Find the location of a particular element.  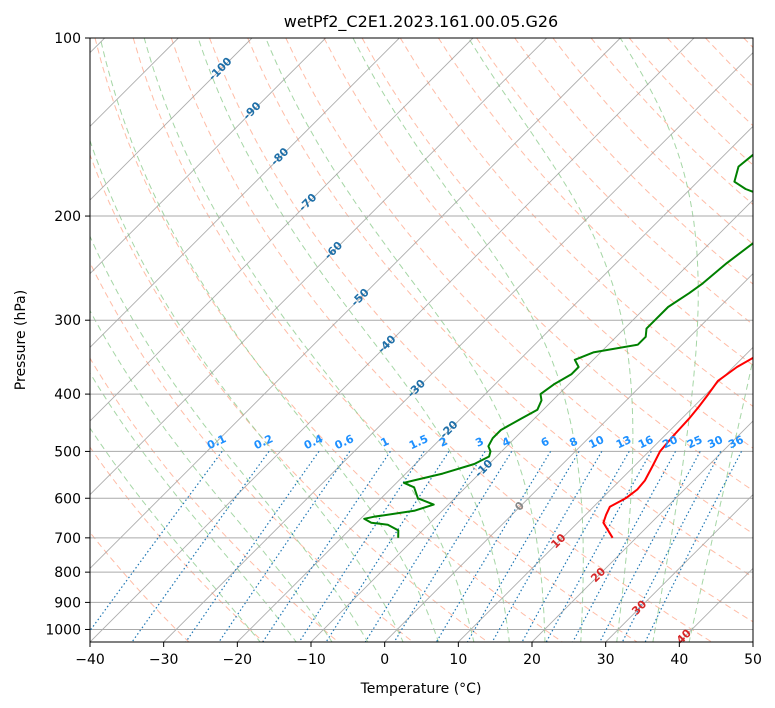

mixing-ratio-label: 20 is located at coordinates (670, 442).